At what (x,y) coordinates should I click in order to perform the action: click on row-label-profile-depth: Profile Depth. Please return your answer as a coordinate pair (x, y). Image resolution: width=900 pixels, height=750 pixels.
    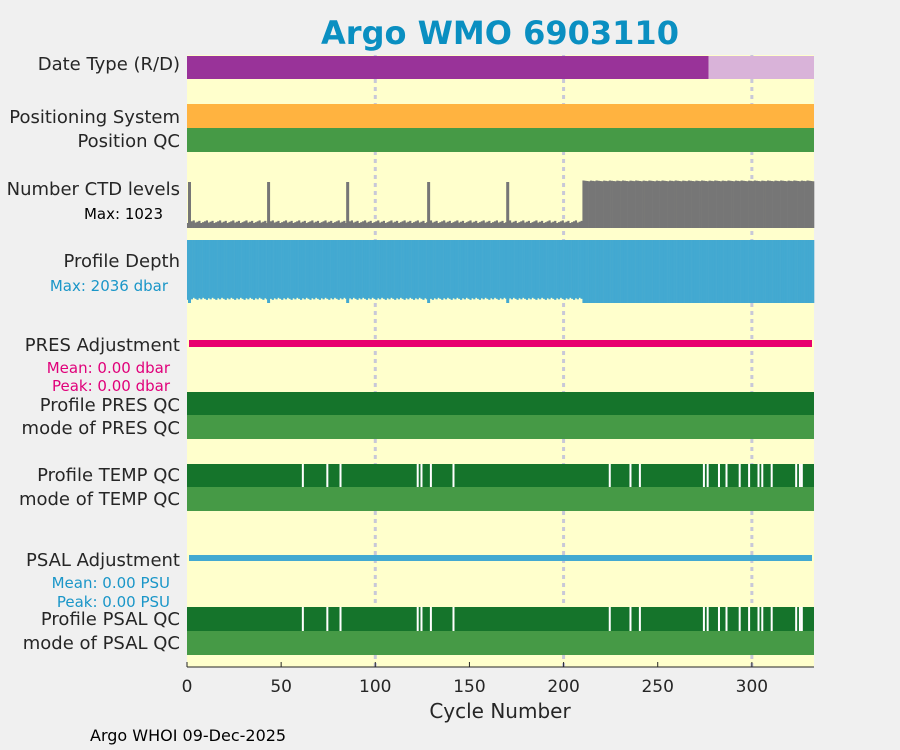
    Looking at the image, I should click on (121, 261).